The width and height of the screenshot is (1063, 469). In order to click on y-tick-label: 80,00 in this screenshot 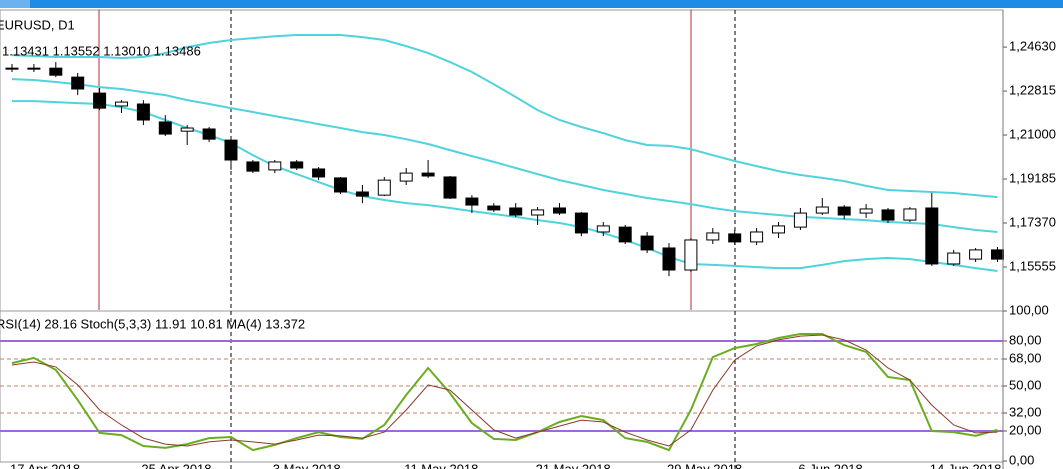, I will do `click(1025, 339)`.